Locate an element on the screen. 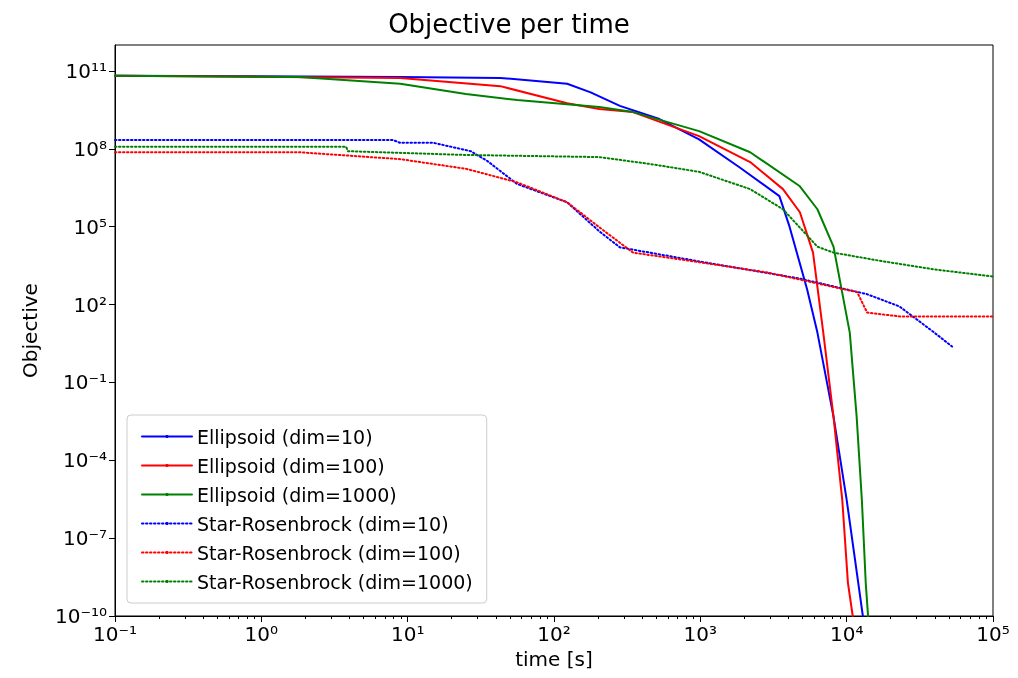  y-tick-label: 10¹¹ is located at coordinates (86, 70).